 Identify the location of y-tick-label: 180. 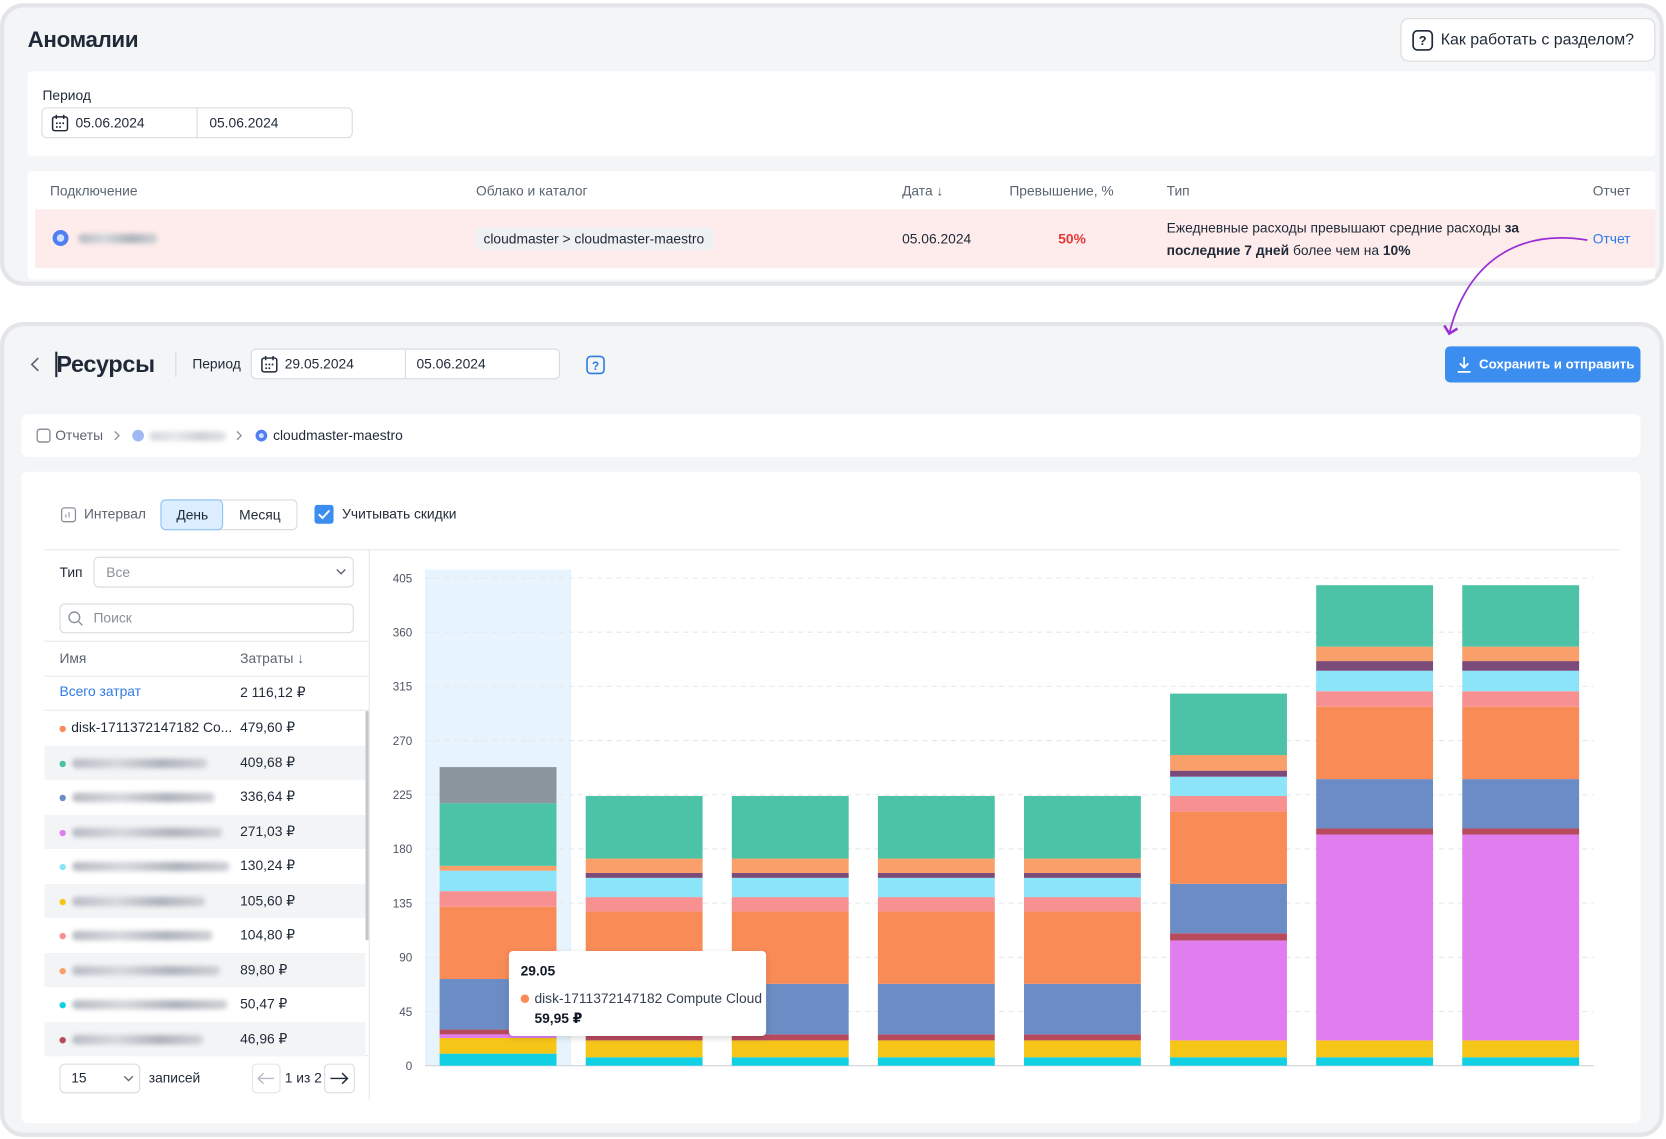
(403, 849).